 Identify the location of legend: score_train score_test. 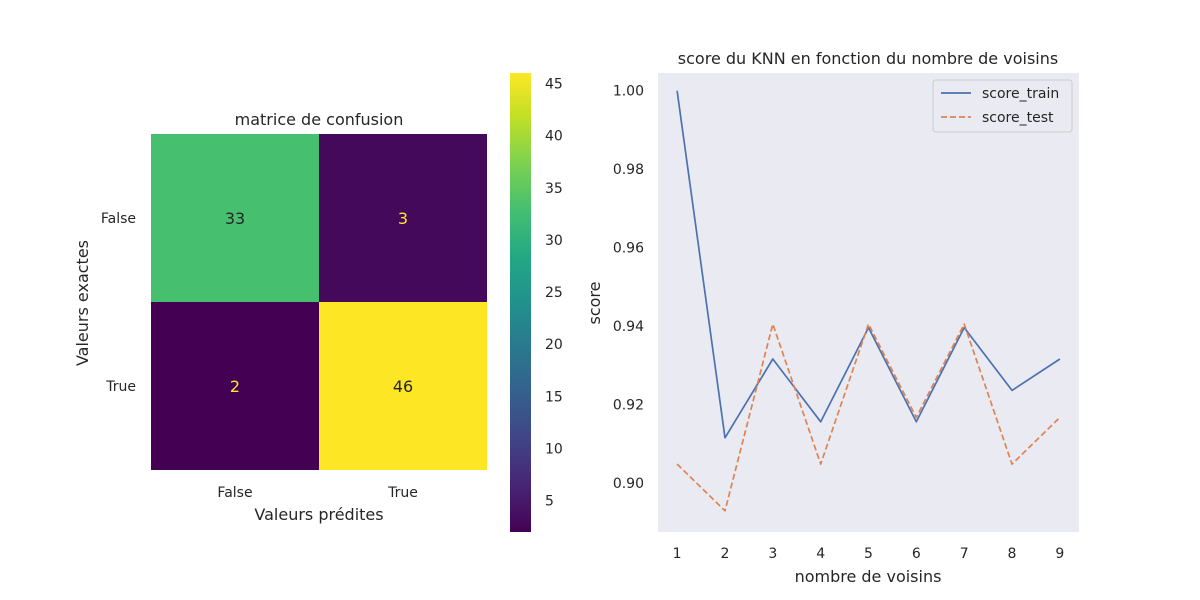
(1002, 106).